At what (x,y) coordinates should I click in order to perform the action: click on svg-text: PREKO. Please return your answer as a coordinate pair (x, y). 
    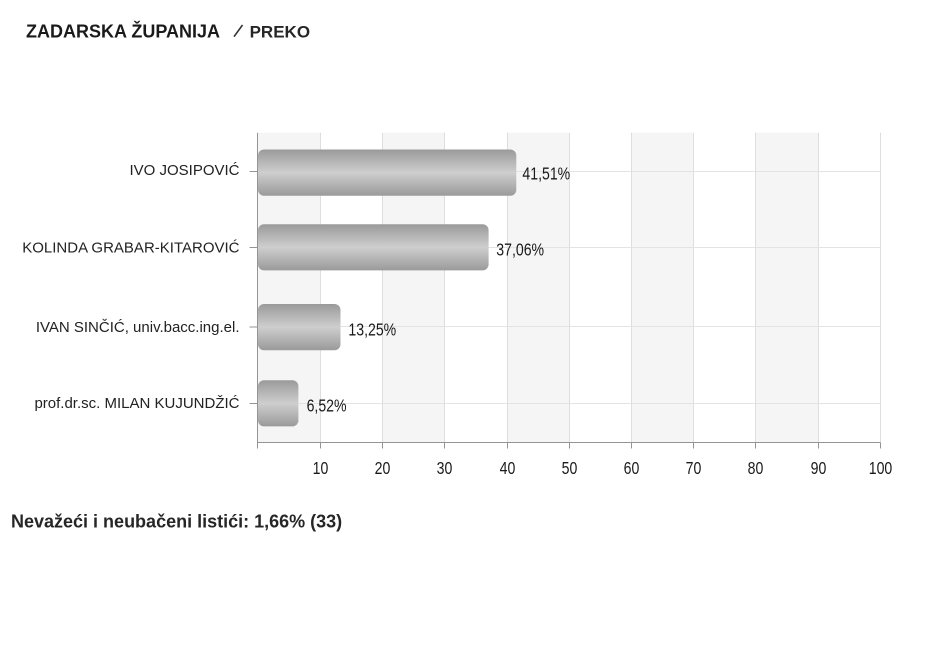
    Looking at the image, I should click on (280, 31).